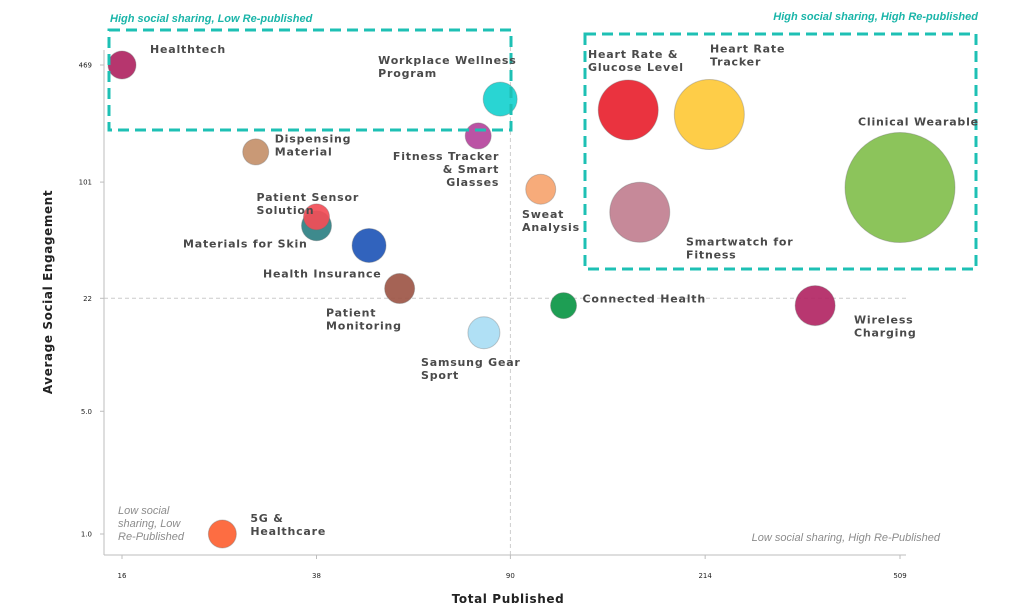 Image resolution: width=1020 pixels, height=615 pixels. I want to click on bubble-label: Patient Sensor Solution, so click(308, 204).